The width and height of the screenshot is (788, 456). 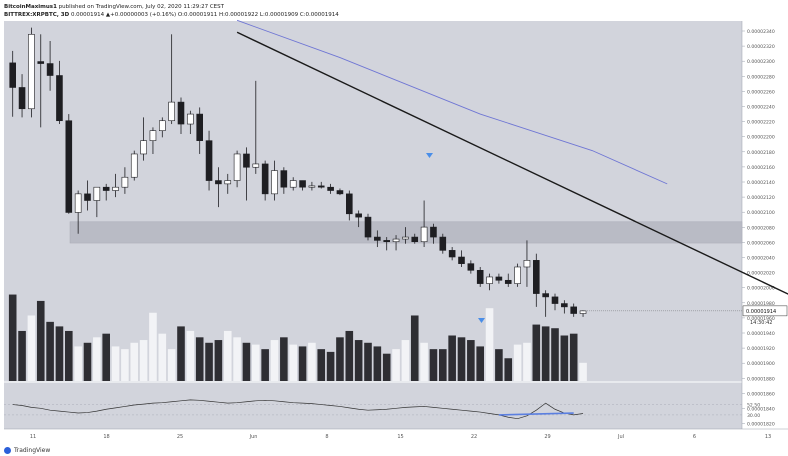 I want to click on y-tick-label: 0.00002000, so click(x=761, y=289).